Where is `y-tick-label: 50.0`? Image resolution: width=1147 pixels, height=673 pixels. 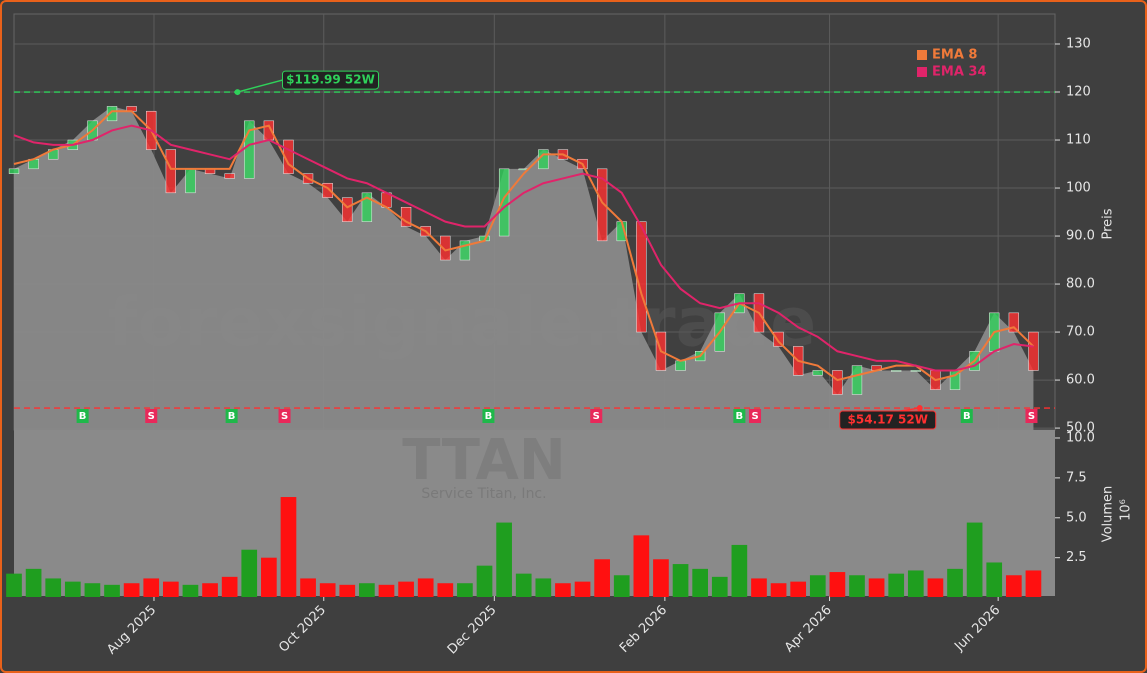
y-tick-label: 50.0 is located at coordinates (1080, 428).